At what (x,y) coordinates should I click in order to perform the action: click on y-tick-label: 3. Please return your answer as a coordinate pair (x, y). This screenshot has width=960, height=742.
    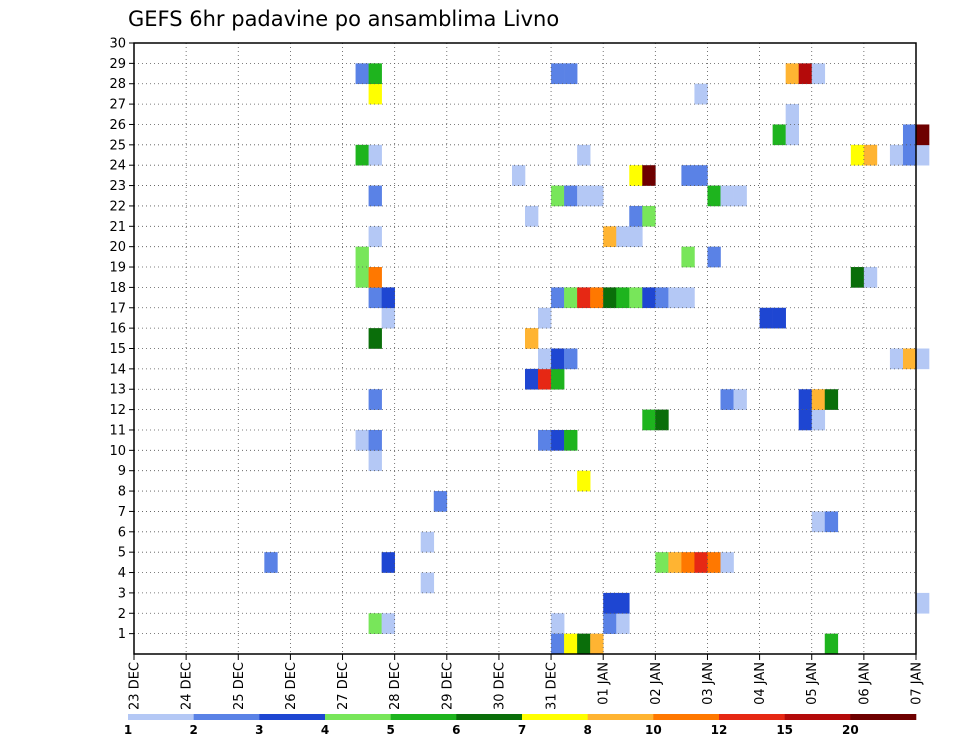
    Looking at the image, I should click on (122, 593).